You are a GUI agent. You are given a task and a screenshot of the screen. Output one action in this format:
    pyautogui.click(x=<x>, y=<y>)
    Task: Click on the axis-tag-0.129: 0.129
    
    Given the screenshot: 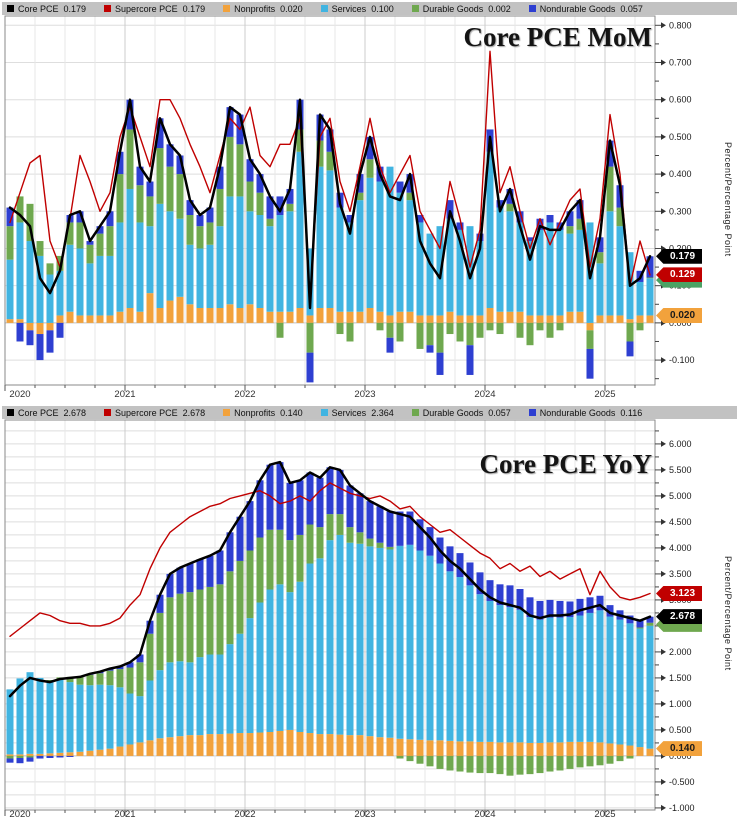 What is the action you would take?
    pyautogui.click(x=679, y=275)
    